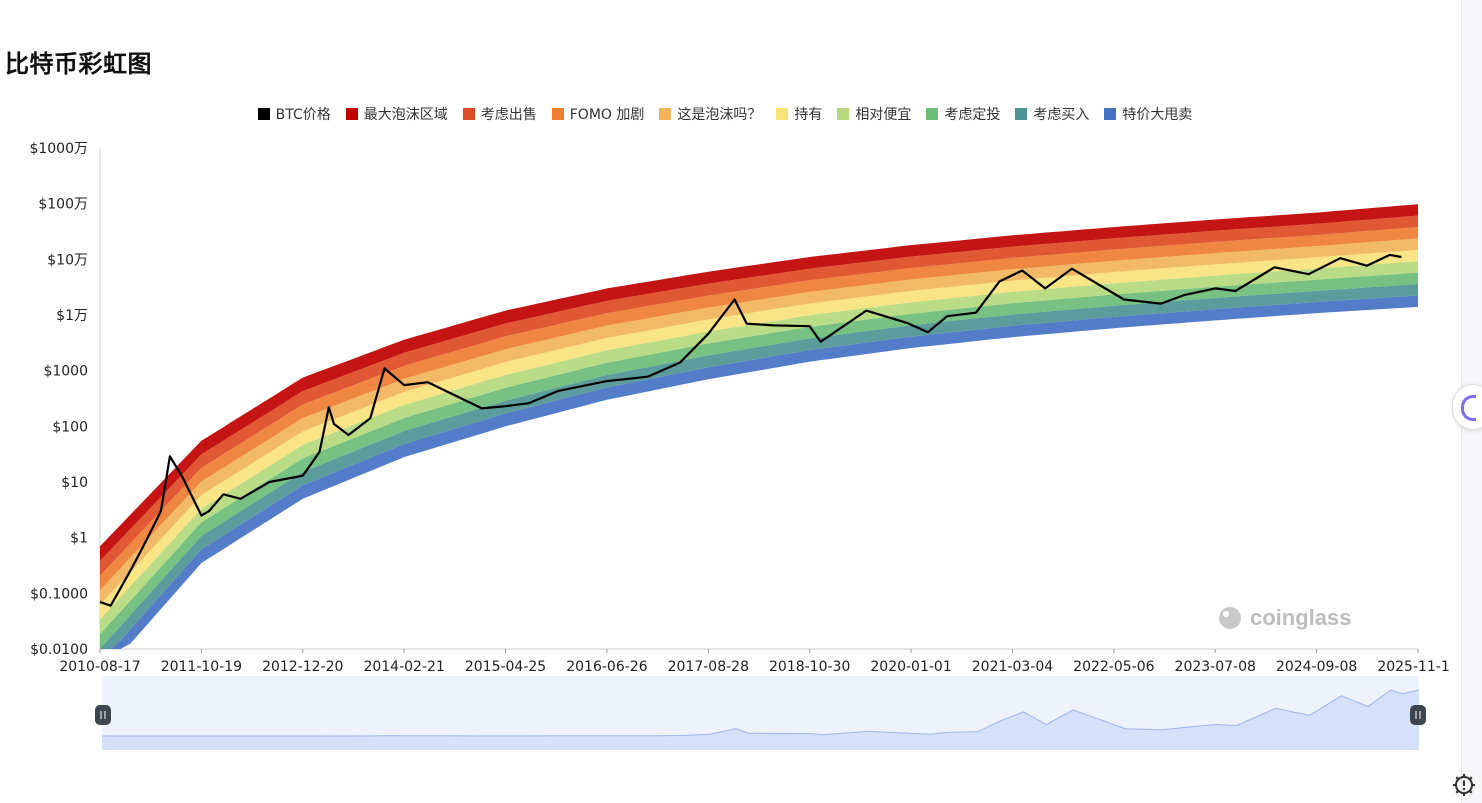 Image resolution: width=1482 pixels, height=803 pixels. I want to click on page-title: 比特币彩虹图, so click(78, 64).